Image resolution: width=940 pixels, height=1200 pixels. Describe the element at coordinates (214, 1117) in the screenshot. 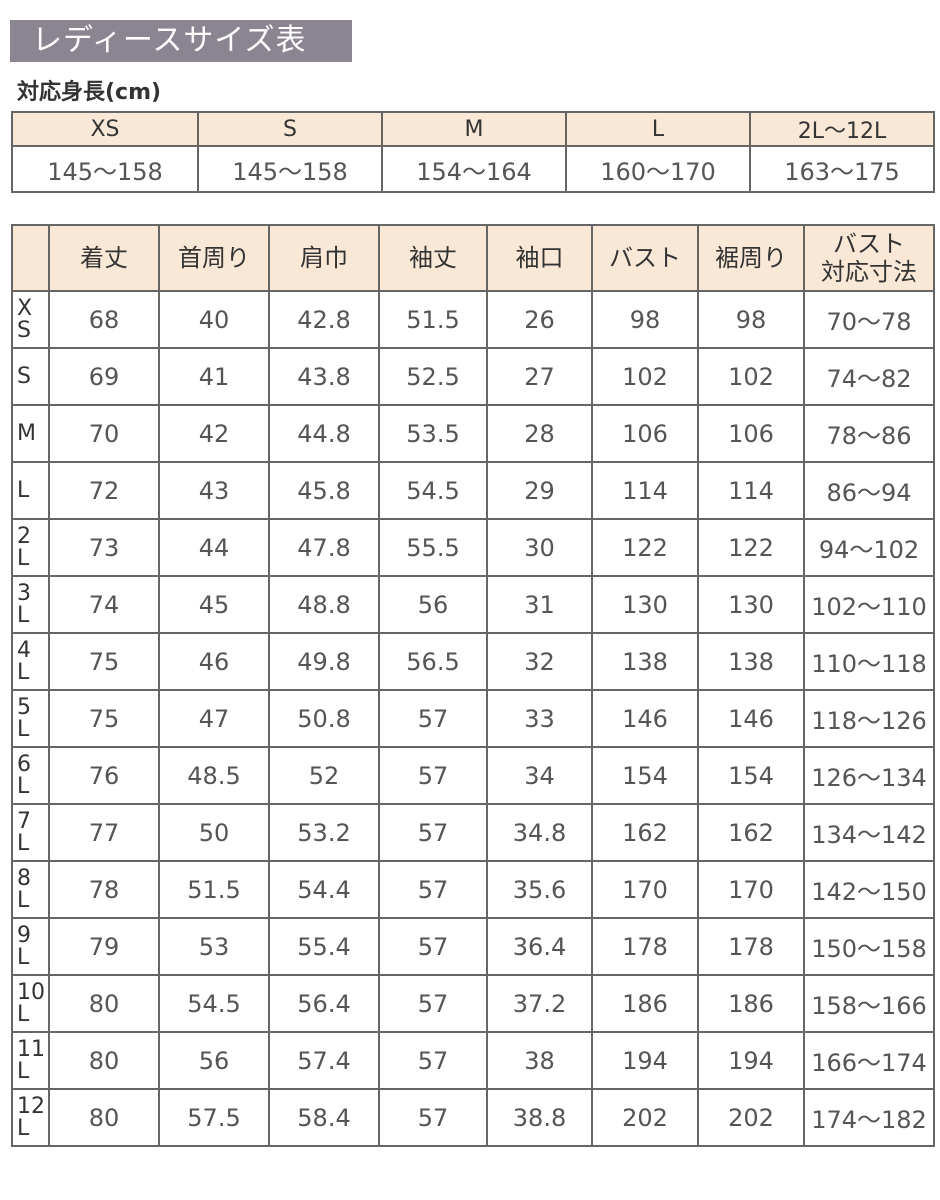

I see `table-cell: 57.5` at that location.